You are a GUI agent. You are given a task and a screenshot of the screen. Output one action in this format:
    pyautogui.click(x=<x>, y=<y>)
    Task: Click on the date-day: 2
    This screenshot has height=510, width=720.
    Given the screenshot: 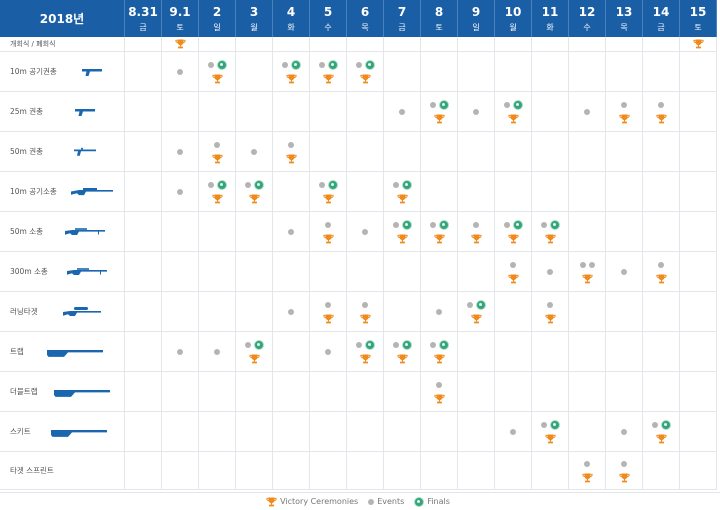 What is the action you would take?
    pyautogui.click(x=217, y=11)
    